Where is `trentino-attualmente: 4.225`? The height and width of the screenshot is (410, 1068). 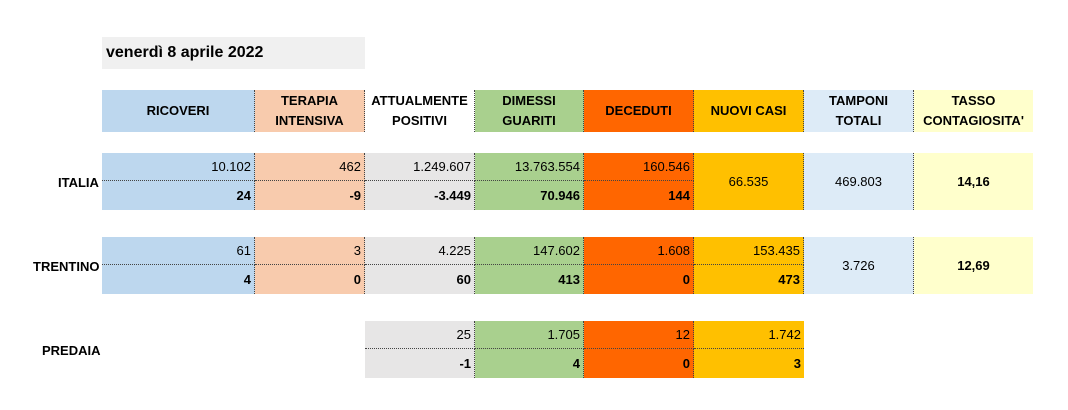
trentino-attualmente: 4.225 is located at coordinates (420, 251).